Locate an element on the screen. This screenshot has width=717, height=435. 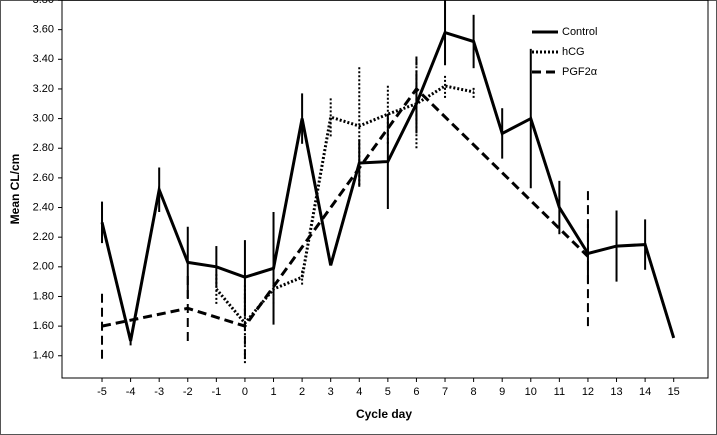
x-tick-label: 1 is located at coordinates (273, 392).